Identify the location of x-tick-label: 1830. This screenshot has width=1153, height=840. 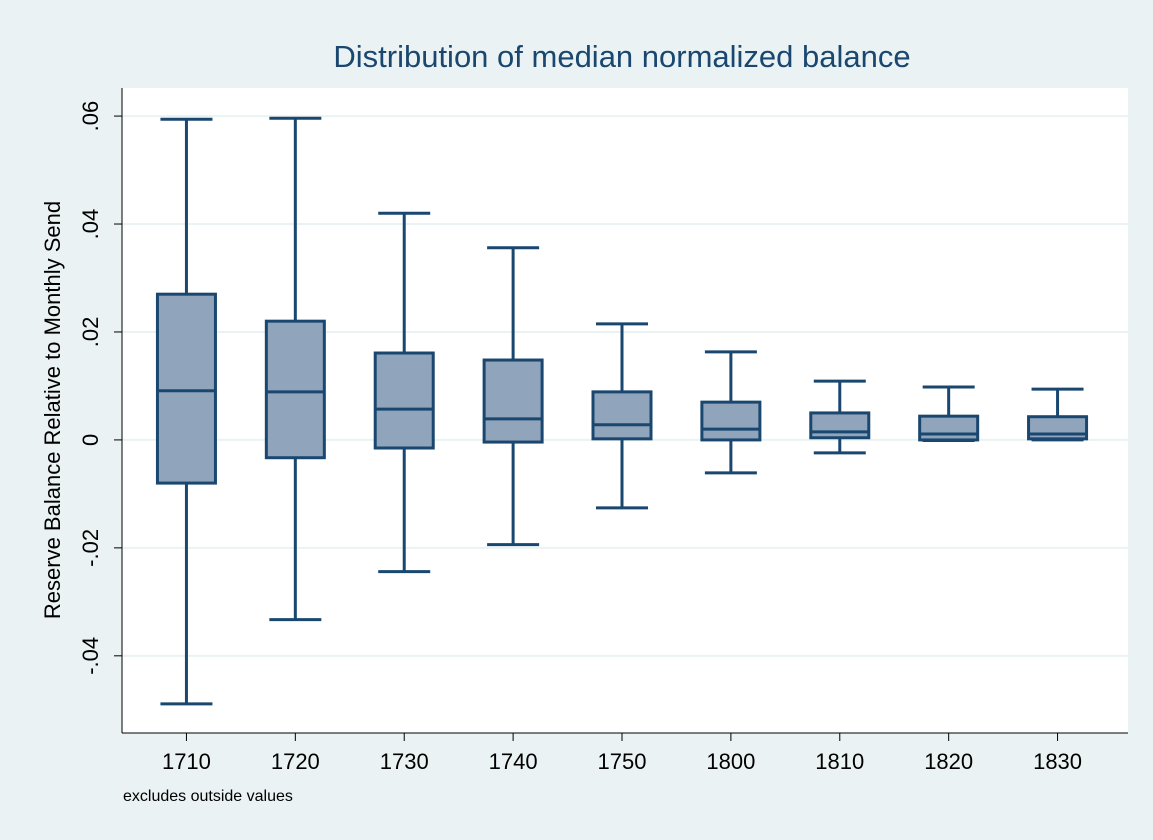
(1057, 761).